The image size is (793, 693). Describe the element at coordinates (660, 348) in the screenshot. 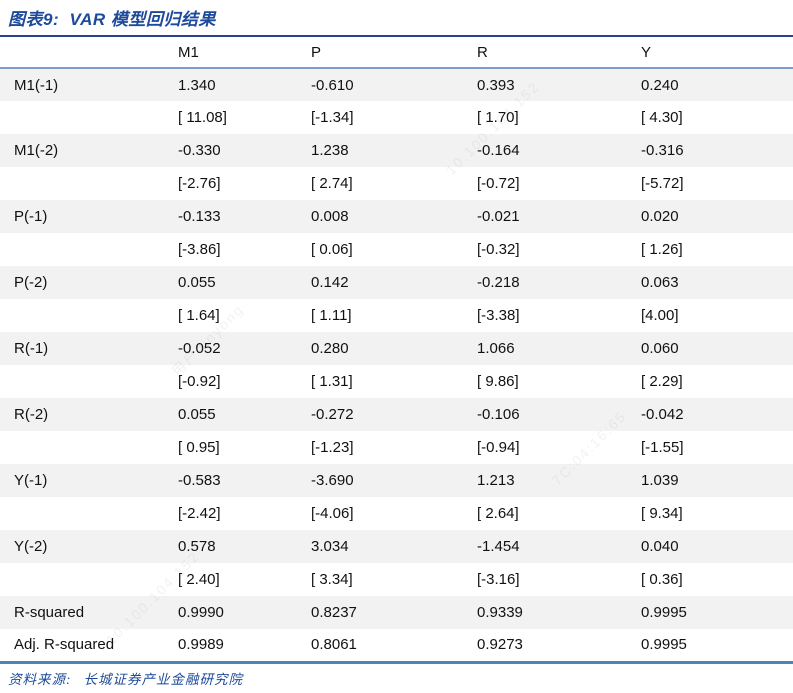

I see `value-cell: 0.060` at that location.